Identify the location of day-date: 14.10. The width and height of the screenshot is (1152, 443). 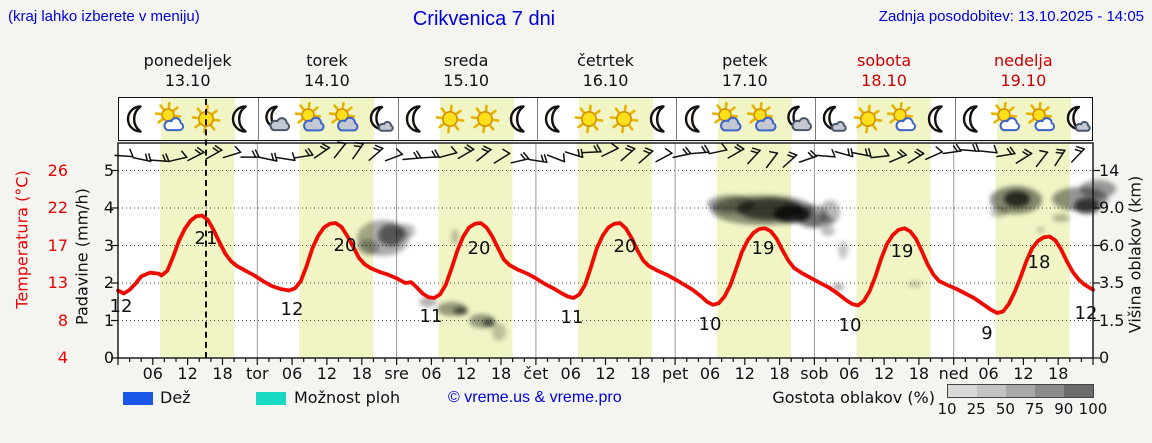
(327, 80).